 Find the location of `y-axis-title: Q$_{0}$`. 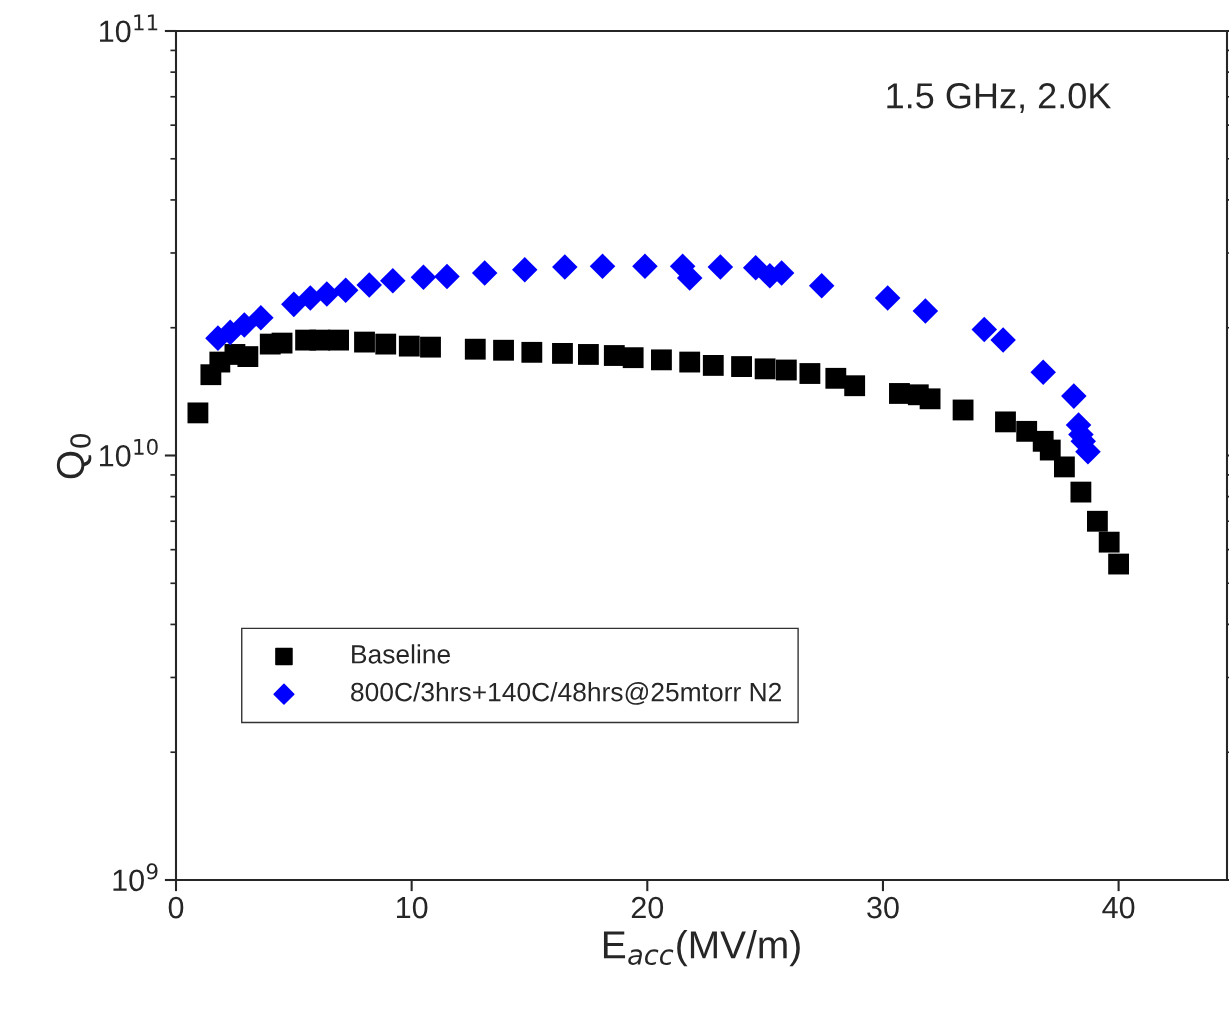

y-axis-title: Q$_{0}$ is located at coordinates (74, 456).